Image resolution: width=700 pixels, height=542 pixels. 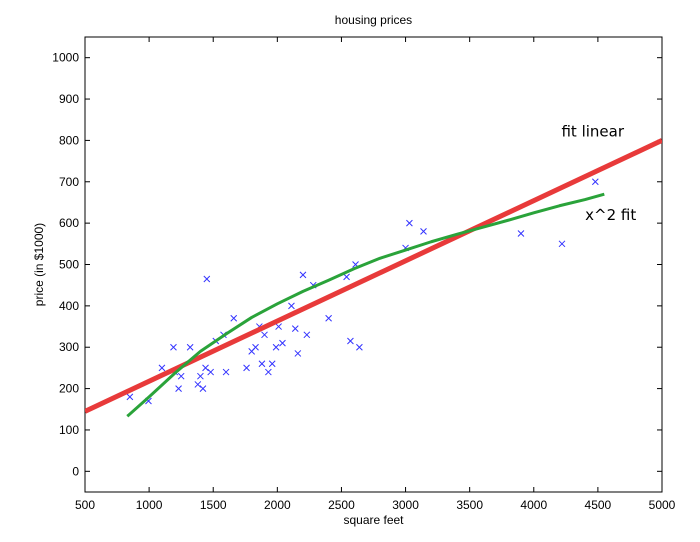 I want to click on y-axis-label: price (in $1000), so click(x=39, y=264).